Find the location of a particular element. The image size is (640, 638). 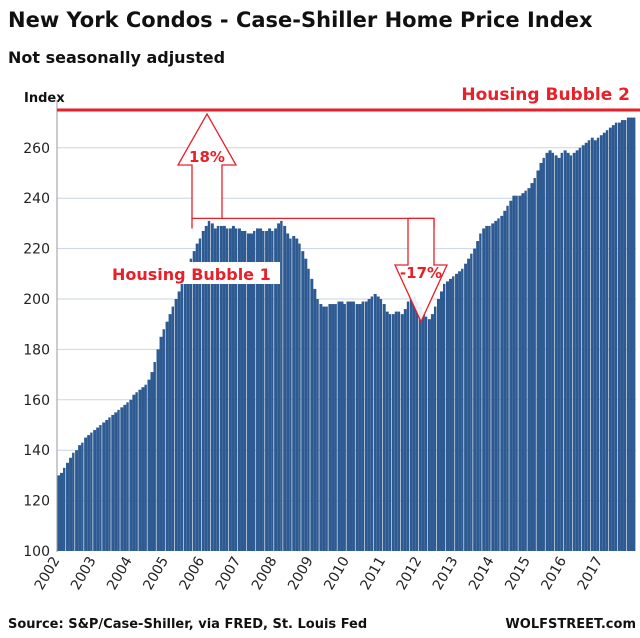

x-tick-label: 2015 is located at coordinates (518, 573).